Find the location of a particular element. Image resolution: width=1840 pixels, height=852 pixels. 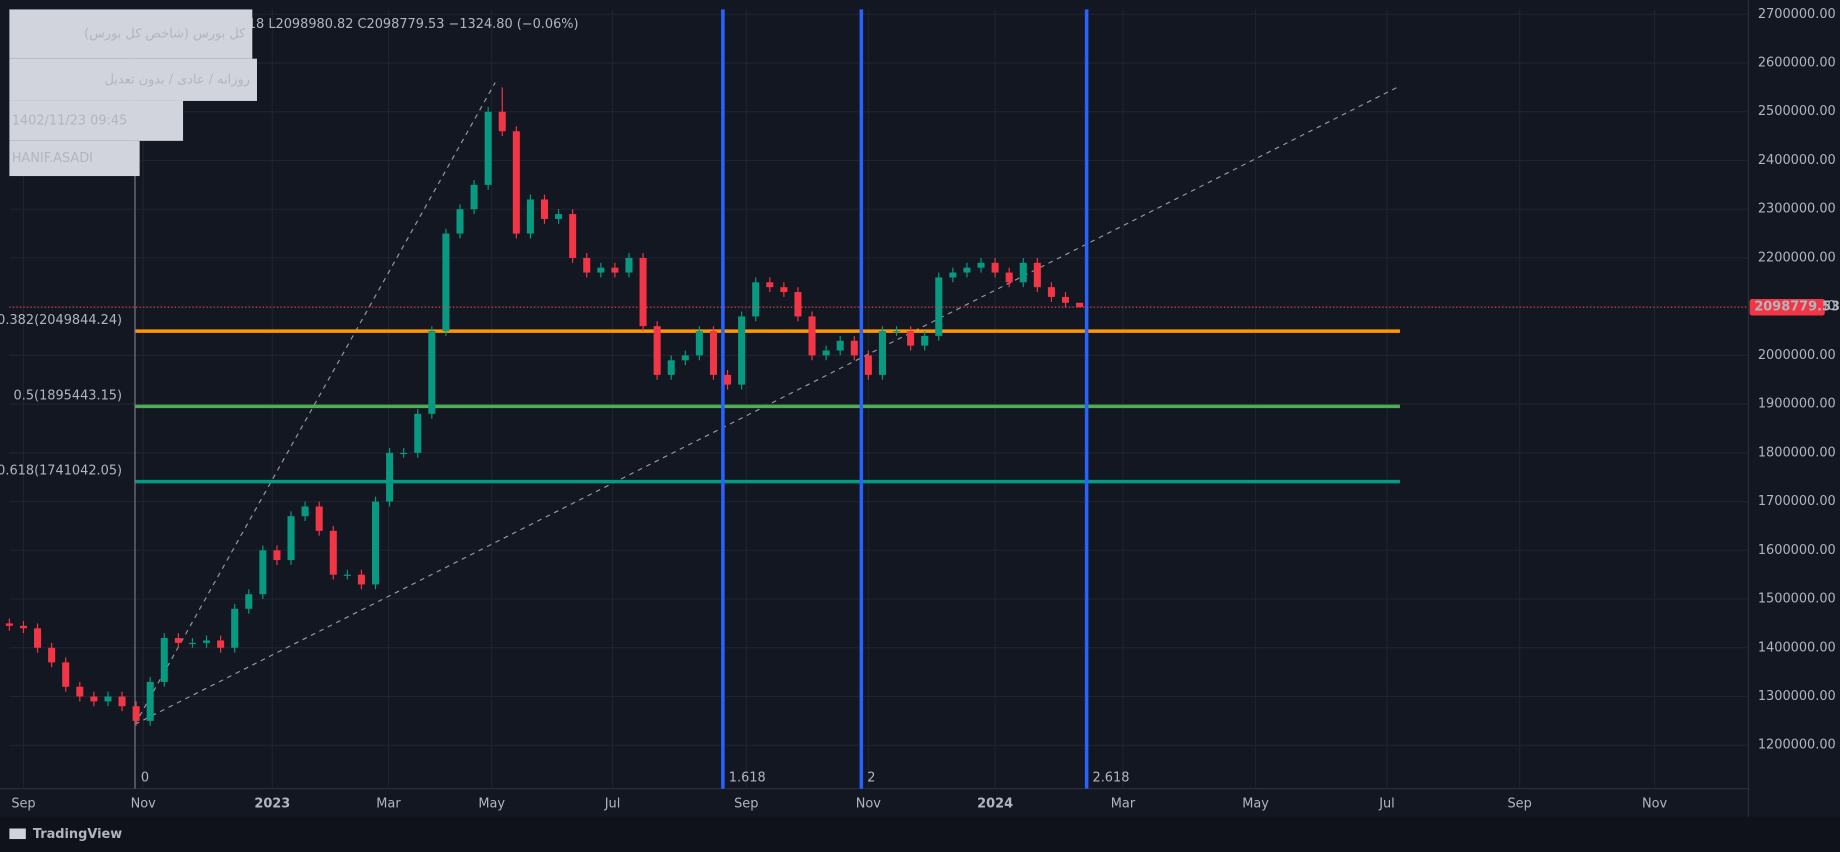

time-zone-label: 1.618 is located at coordinates (747, 778).